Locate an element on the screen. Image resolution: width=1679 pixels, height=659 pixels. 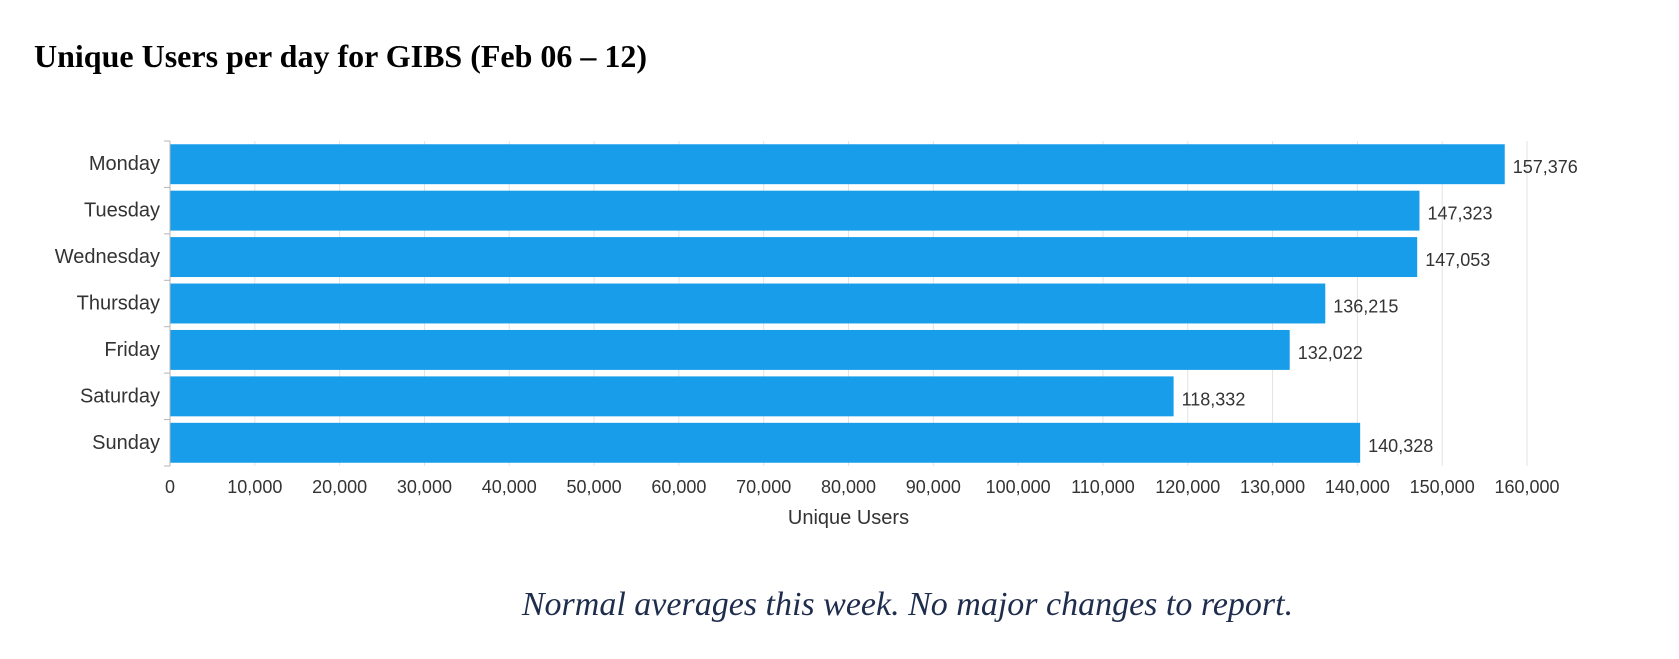
x-tick-label: 30,000 is located at coordinates (424, 487).